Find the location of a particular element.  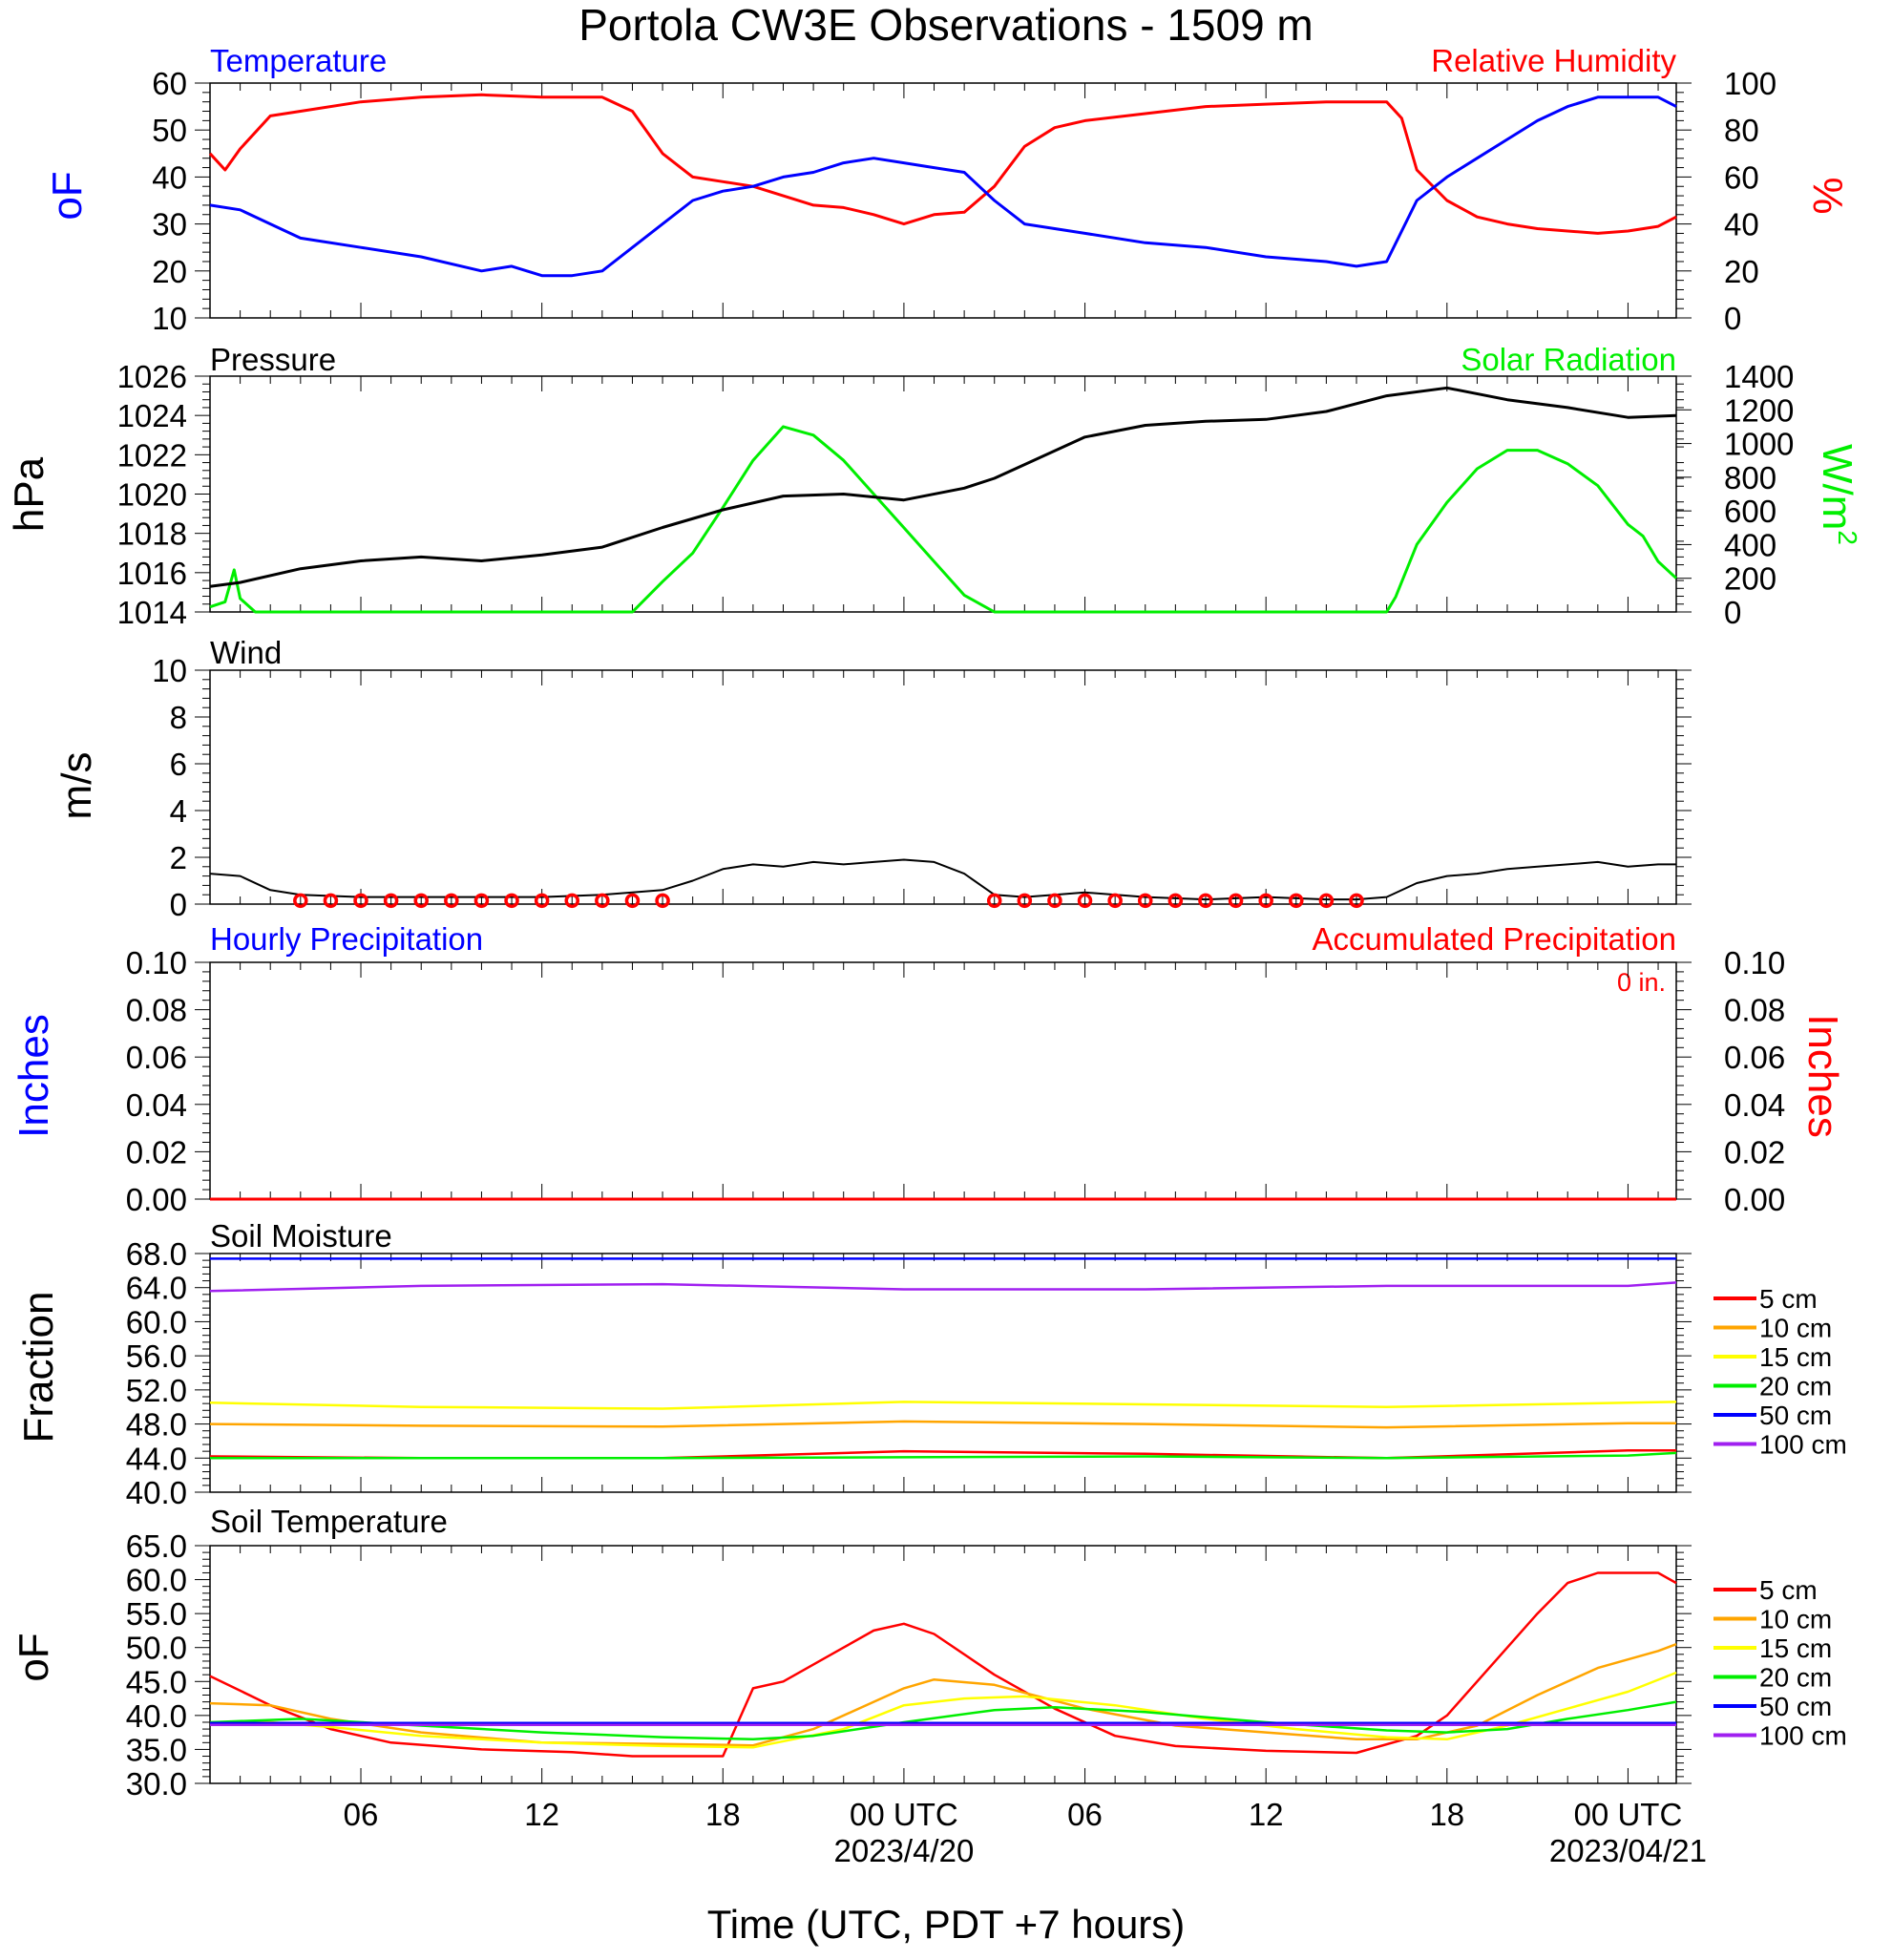

svg-text: W/m2 is located at coordinates (1838, 494).